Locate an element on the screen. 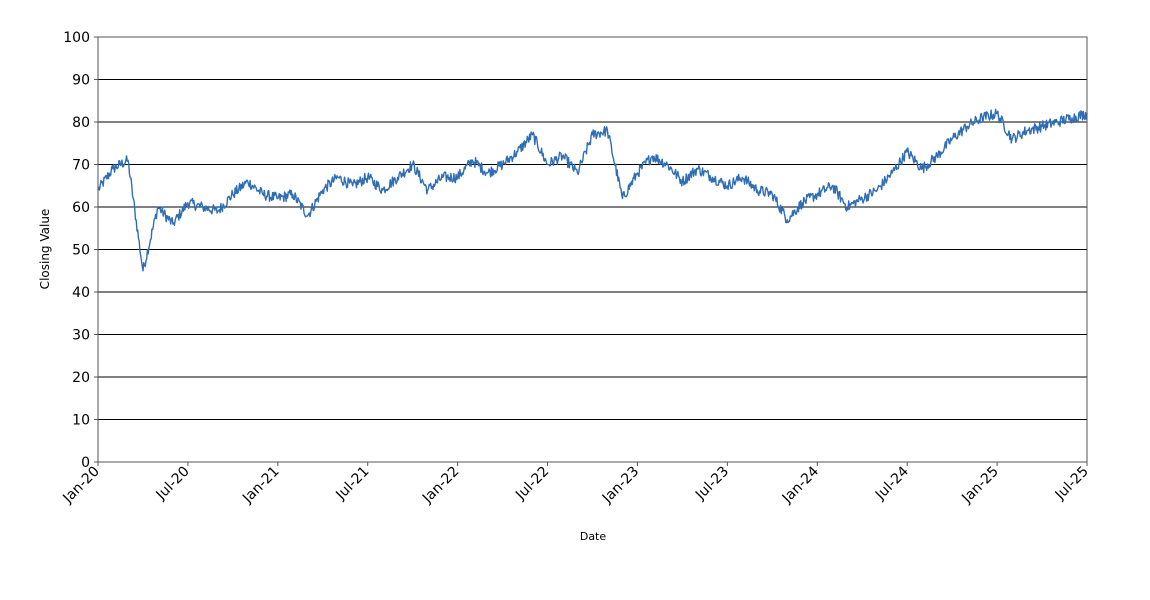 The height and width of the screenshot is (600, 1150). x-tick-label: Jul-22 is located at coordinates (532, 484).